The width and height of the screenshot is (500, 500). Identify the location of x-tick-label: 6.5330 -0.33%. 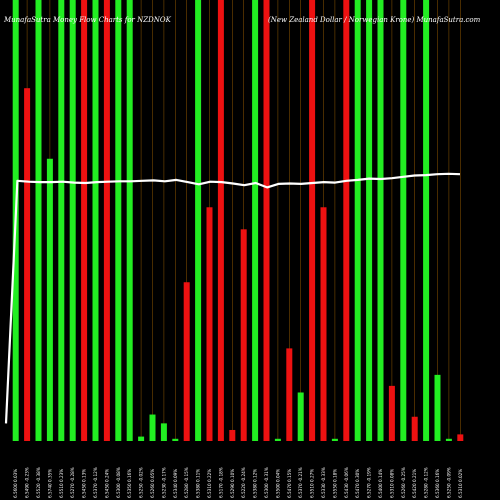
(323, 482).